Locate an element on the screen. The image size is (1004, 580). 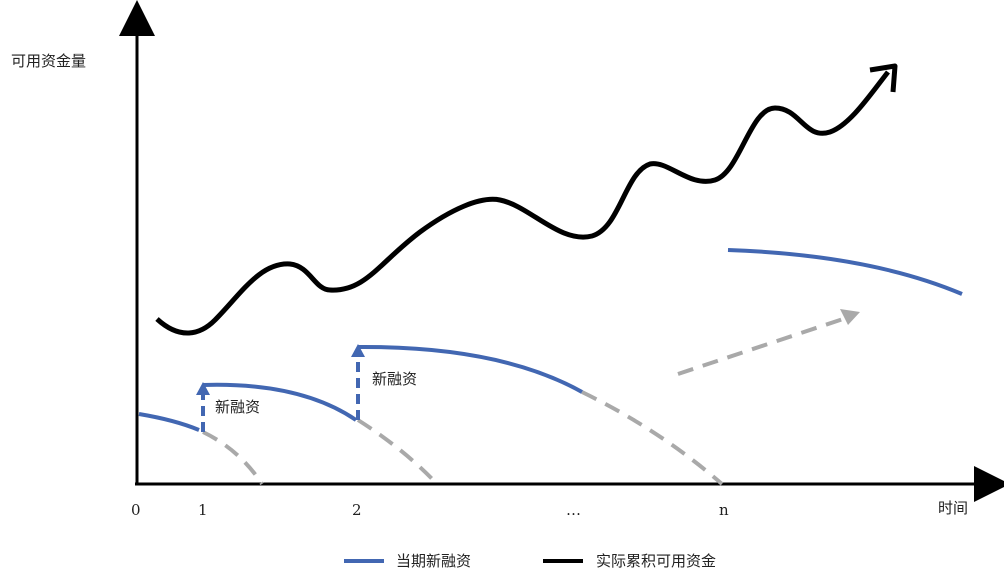
annotation-new-financing-2: 新融资 is located at coordinates (394, 379).